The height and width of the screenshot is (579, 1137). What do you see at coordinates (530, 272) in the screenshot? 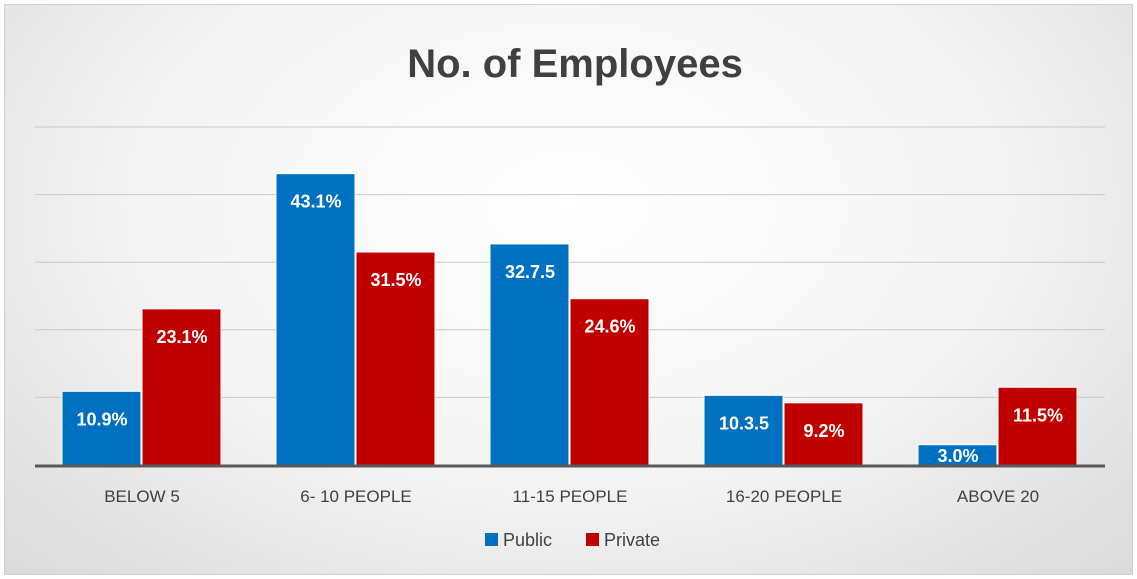
I see `data-label: 32.7.5` at bounding box center [530, 272].